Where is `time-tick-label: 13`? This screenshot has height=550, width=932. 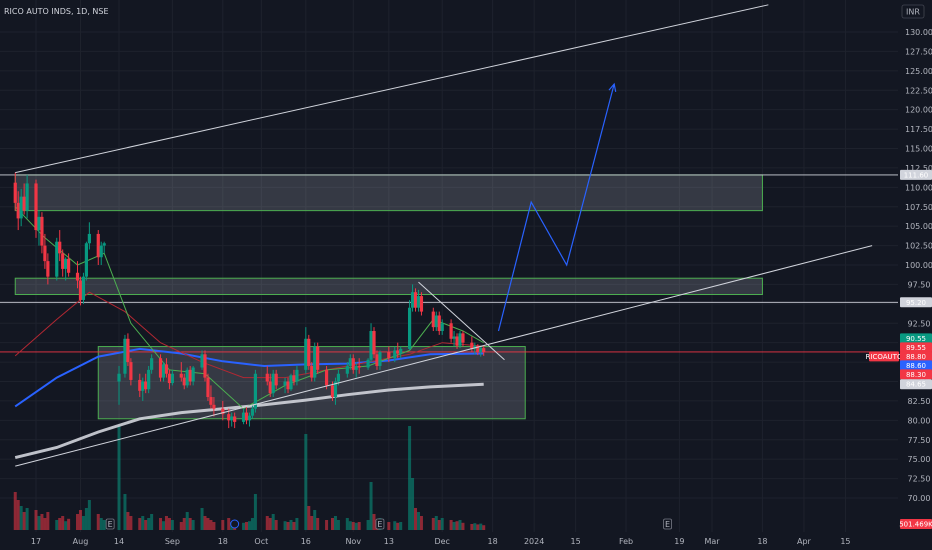
time-tick-label: 13 is located at coordinates (389, 541).